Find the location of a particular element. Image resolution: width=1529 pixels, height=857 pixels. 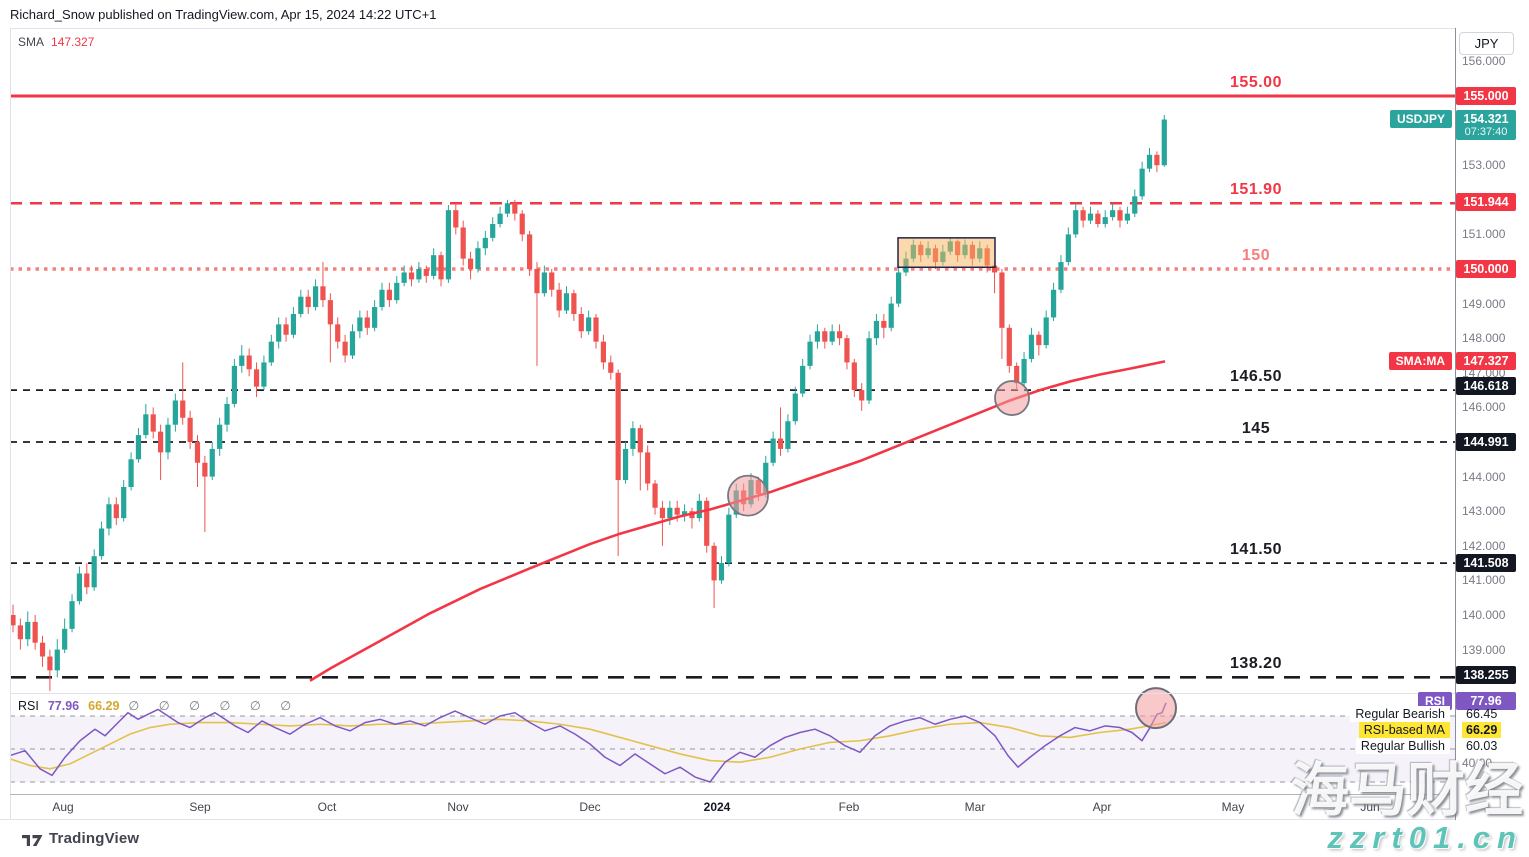

time-label-oct: Oct is located at coordinates (327, 807).